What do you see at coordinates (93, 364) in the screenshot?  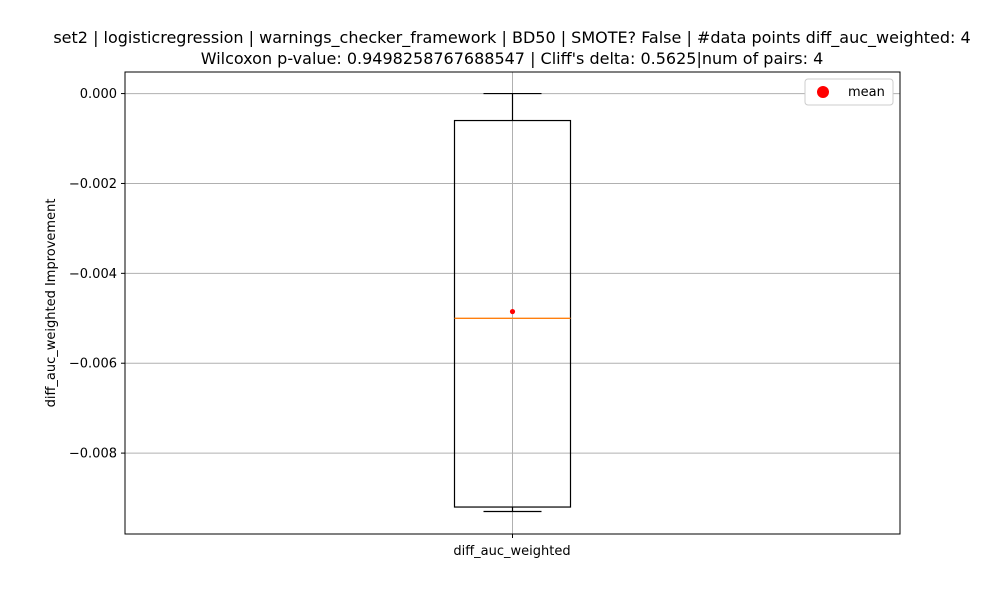 I see `y-tick-label: −0.006` at bounding box center [93, 364].